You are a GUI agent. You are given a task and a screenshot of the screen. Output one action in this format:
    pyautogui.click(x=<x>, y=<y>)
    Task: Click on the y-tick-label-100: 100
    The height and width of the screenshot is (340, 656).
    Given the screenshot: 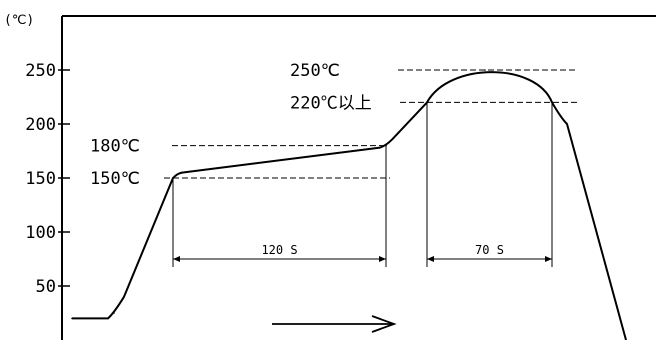 What is the action you would take?
    pyautogui.click(x=40, y=233)
    